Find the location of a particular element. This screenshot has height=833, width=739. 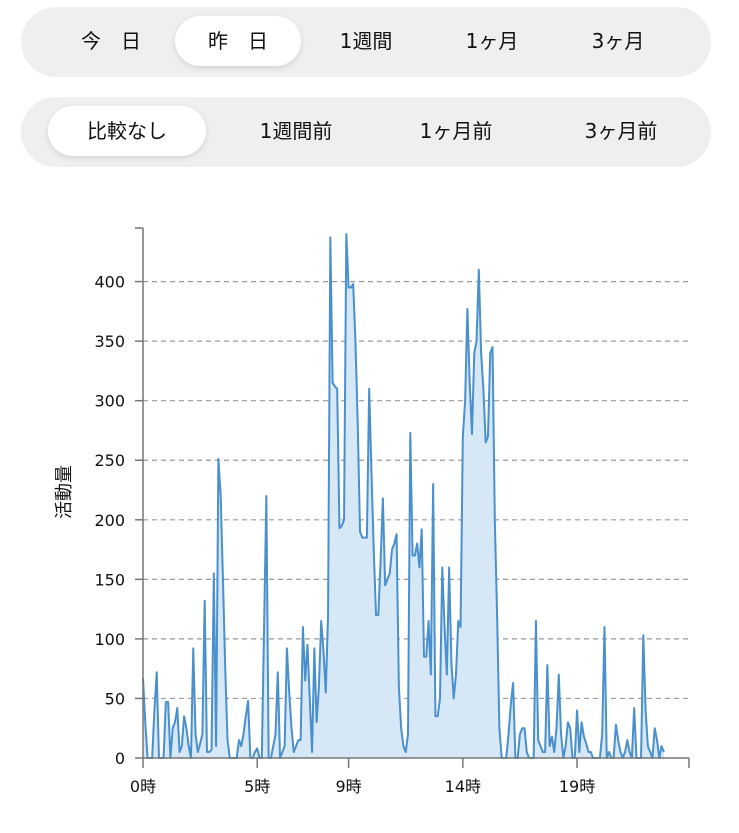

x-tick-label: 0時 is located at coordinates (143, 786).